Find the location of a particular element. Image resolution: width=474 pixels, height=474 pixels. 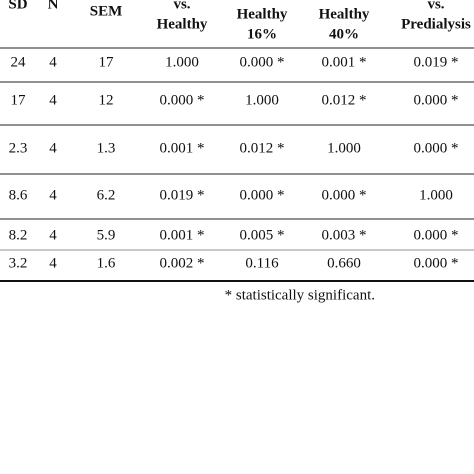

cell: 1.3 is located at coordinates (106, 148).